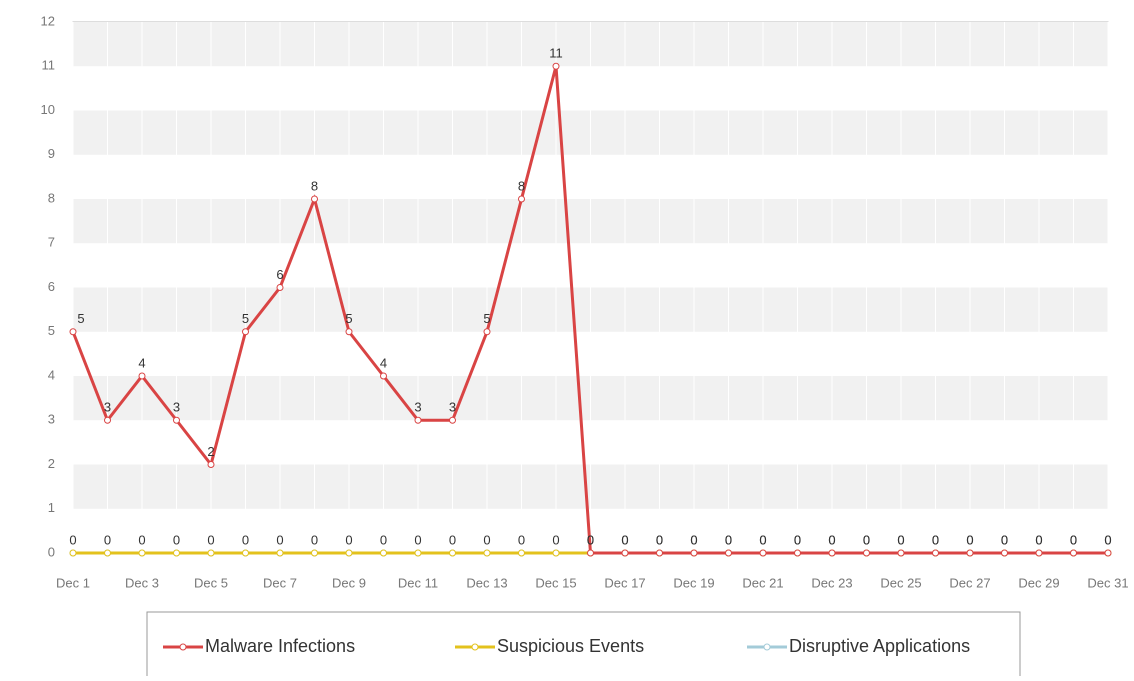 Image resolution: width=1134 pixels, height=681 pixels. Describe the element at coordinates (570, 646) in the screenshot. I see `legend-label: Suspicious Events` at that location.